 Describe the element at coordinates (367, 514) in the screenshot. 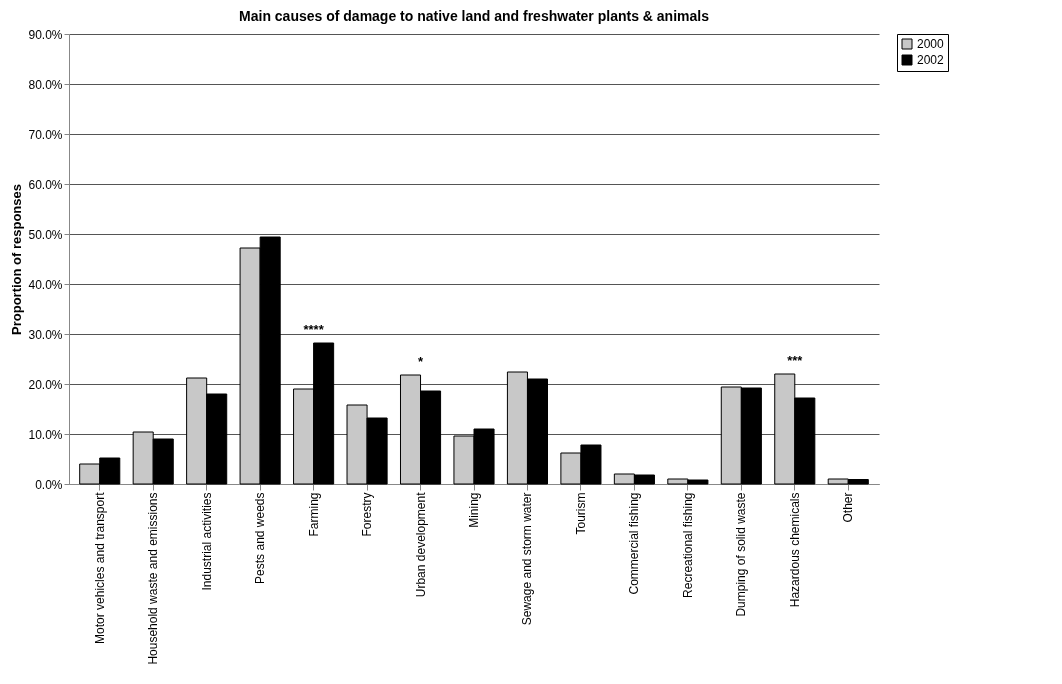

I see `x-tick-label: Forestry` at that location.